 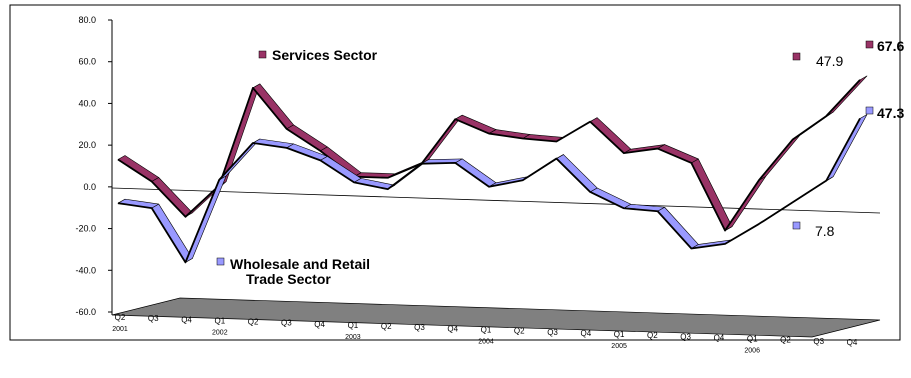 What do you see at coordinates (87, 145) in the screenshot?
I see `y-tick-label: 20.0` at bounding box center [87, 145].